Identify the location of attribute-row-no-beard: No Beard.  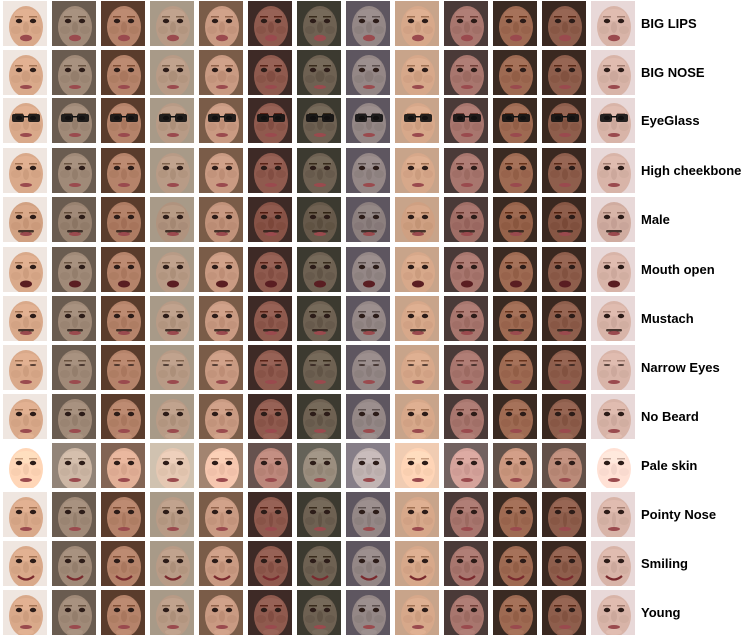
(375, 416).